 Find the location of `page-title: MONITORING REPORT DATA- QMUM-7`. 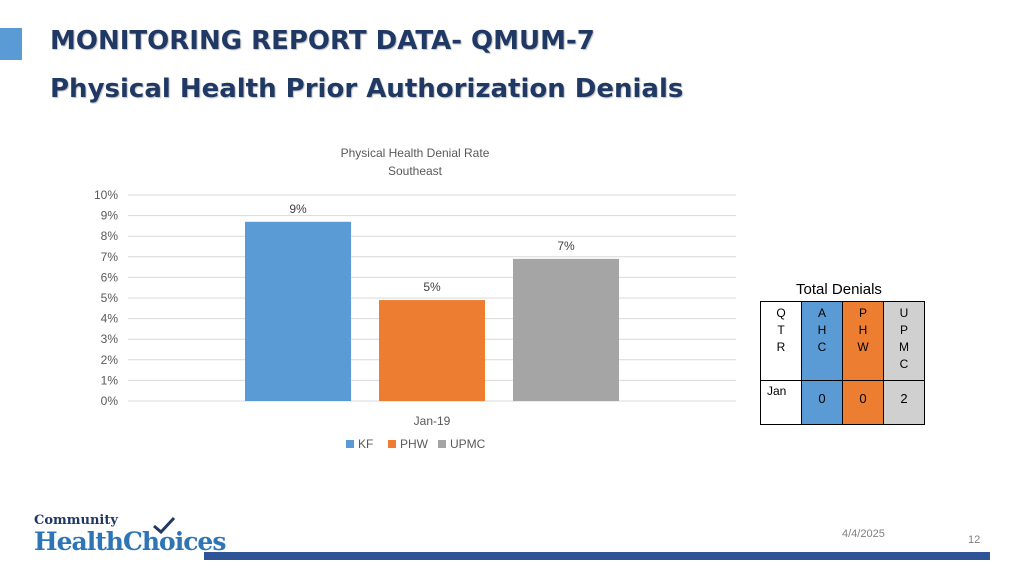

page-title: MONITORING REPORT DATA- QMUM-7 is located at coordinates (322, 41).